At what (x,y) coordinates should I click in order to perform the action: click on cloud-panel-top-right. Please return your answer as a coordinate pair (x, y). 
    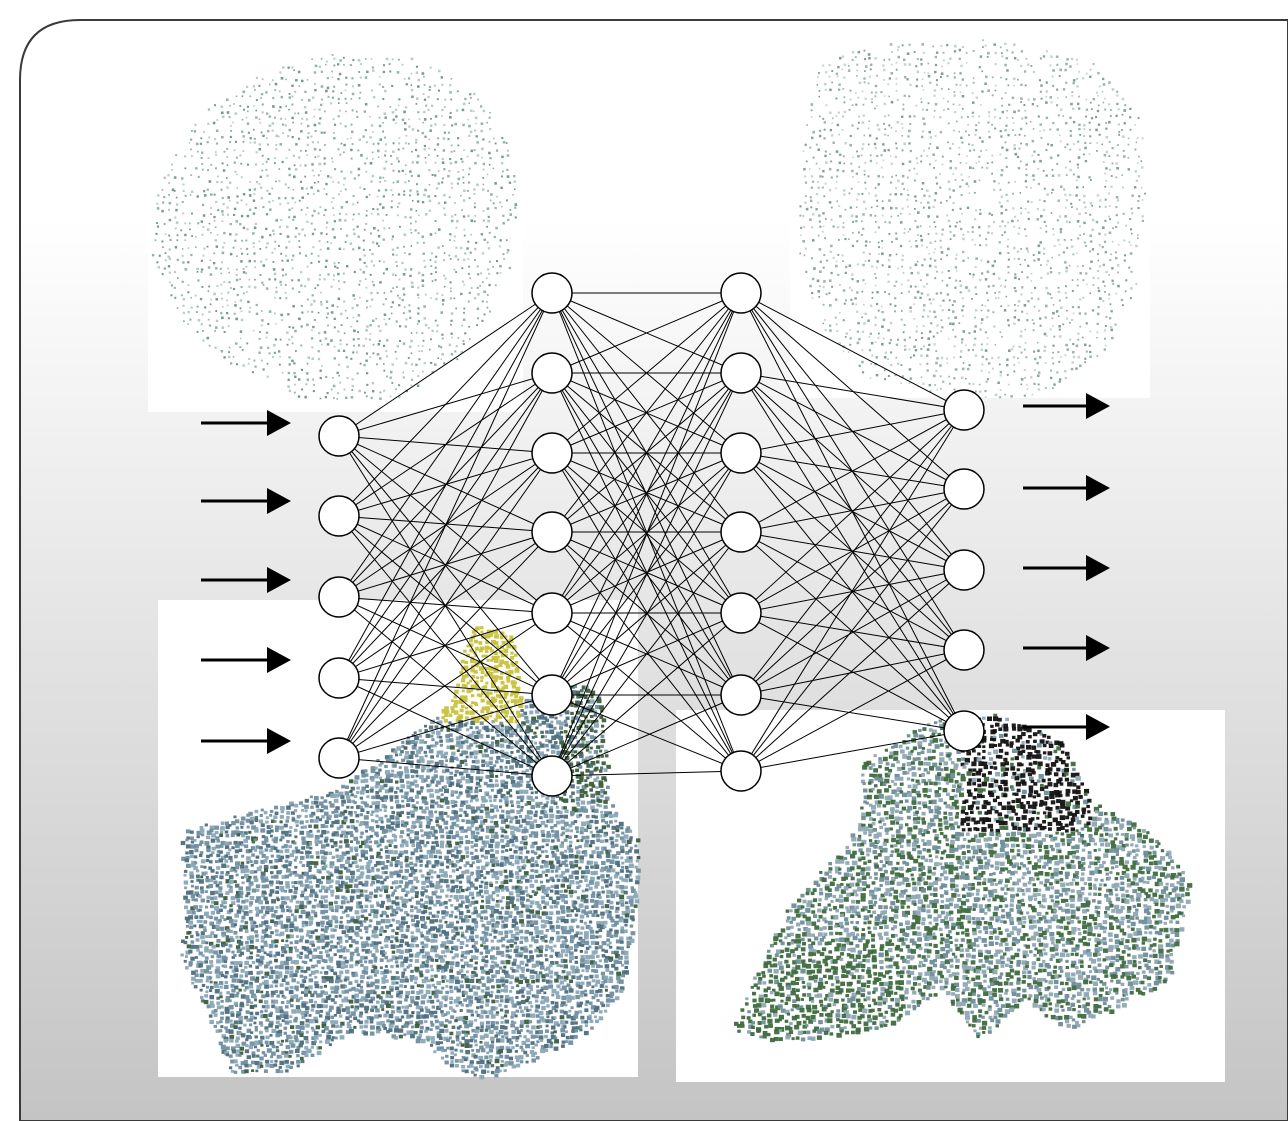
    Looking at the image, I should click on (970, 215).